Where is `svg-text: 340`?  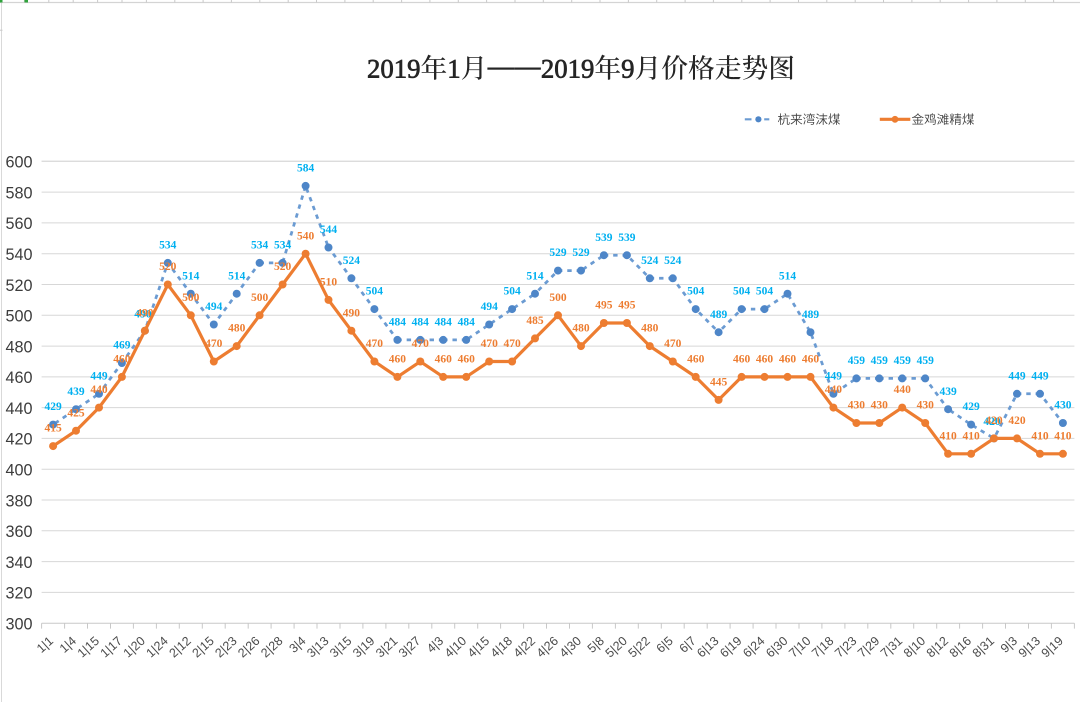 svg-text: 340 is located at coordinates (18, 563).